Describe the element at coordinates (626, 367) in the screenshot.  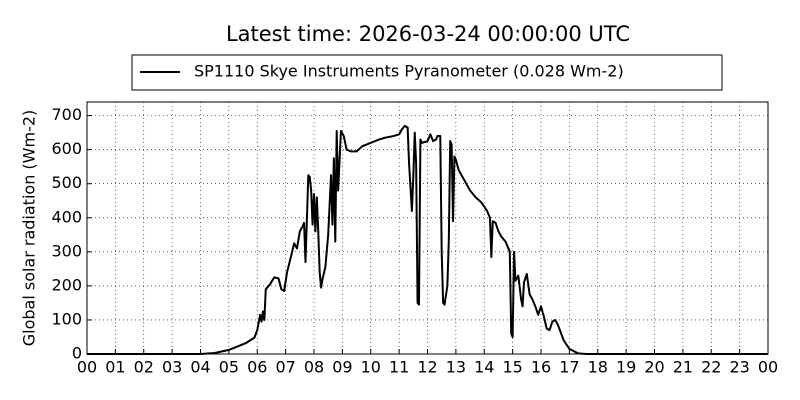
I see `x-tick-label: 19` at that location.